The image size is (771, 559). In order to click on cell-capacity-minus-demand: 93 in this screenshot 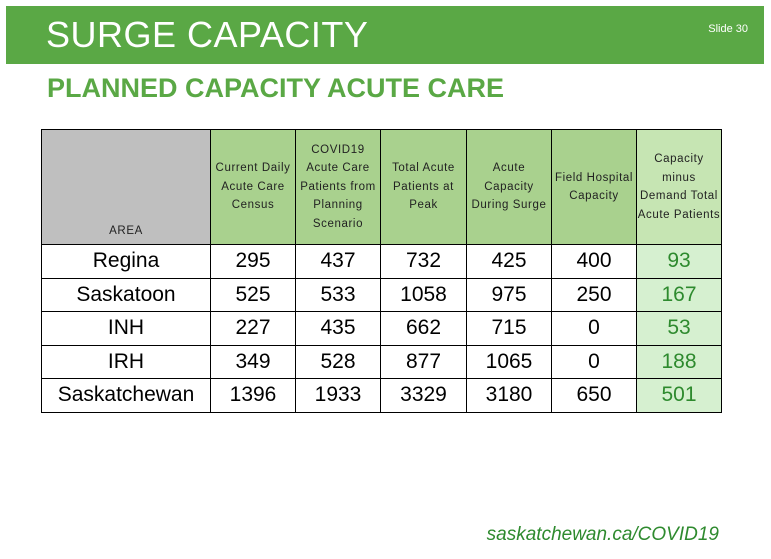, I will do `click(679, 261)`.